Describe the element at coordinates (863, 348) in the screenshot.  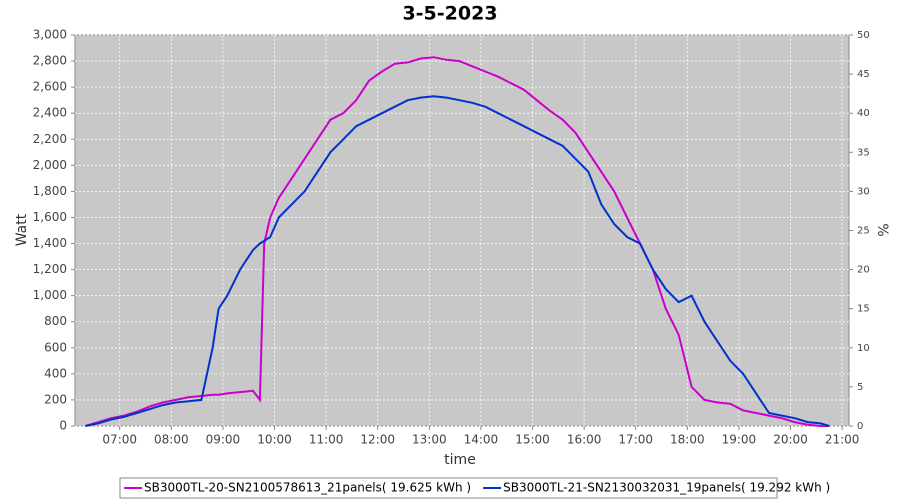
I see `y2-tick-label: 10` at that location.